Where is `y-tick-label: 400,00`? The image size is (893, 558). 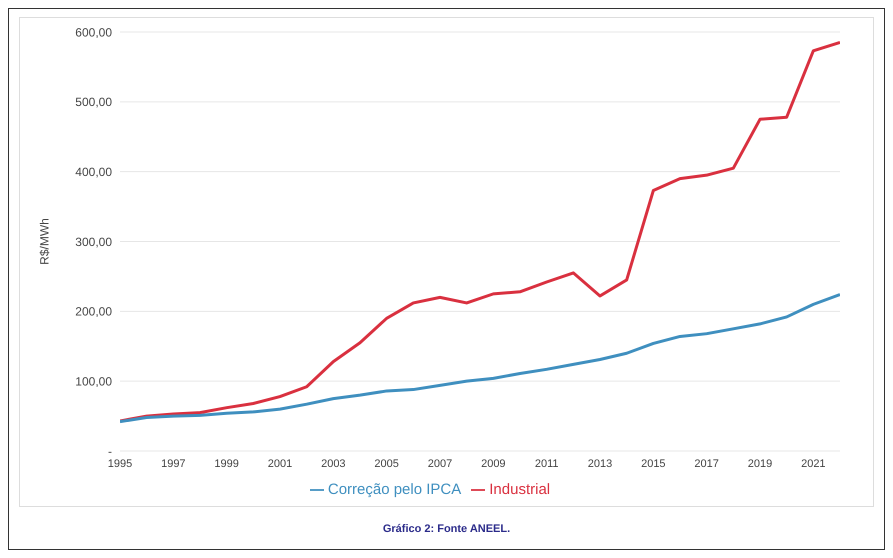 y-tick-label: 400,00 is located at coordinates (93, 171).